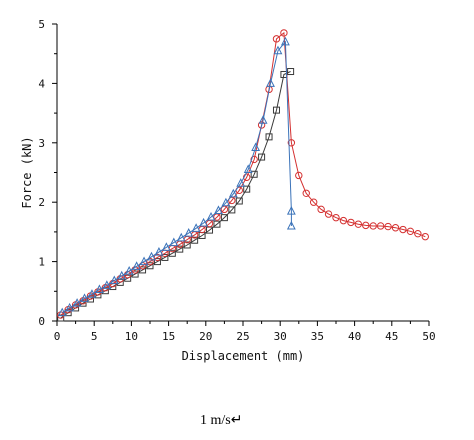 The width and height of the screenshot is (474, 440). I want to click on x-axis-title: Displacement (mm), so click(243, 356).